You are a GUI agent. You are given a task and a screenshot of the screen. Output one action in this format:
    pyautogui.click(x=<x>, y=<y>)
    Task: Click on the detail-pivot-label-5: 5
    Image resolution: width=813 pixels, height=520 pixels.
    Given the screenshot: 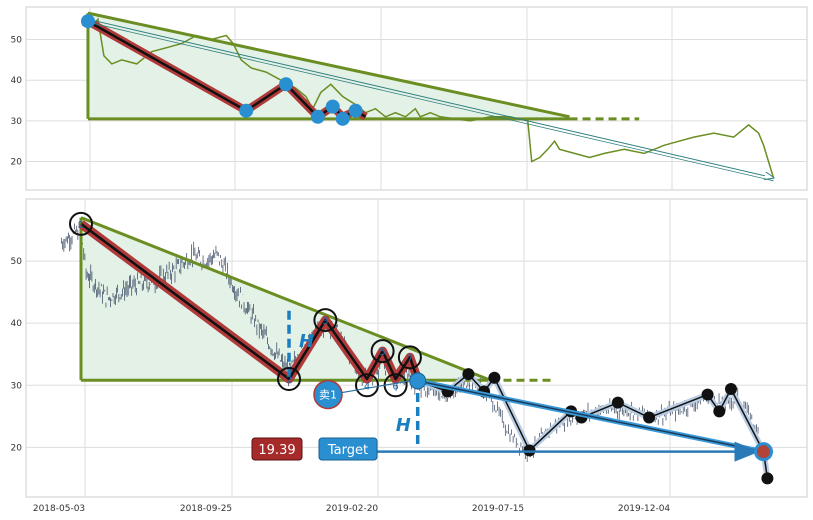 What is the action you would take?
    pyautogui.click(x=382, y=352)
    